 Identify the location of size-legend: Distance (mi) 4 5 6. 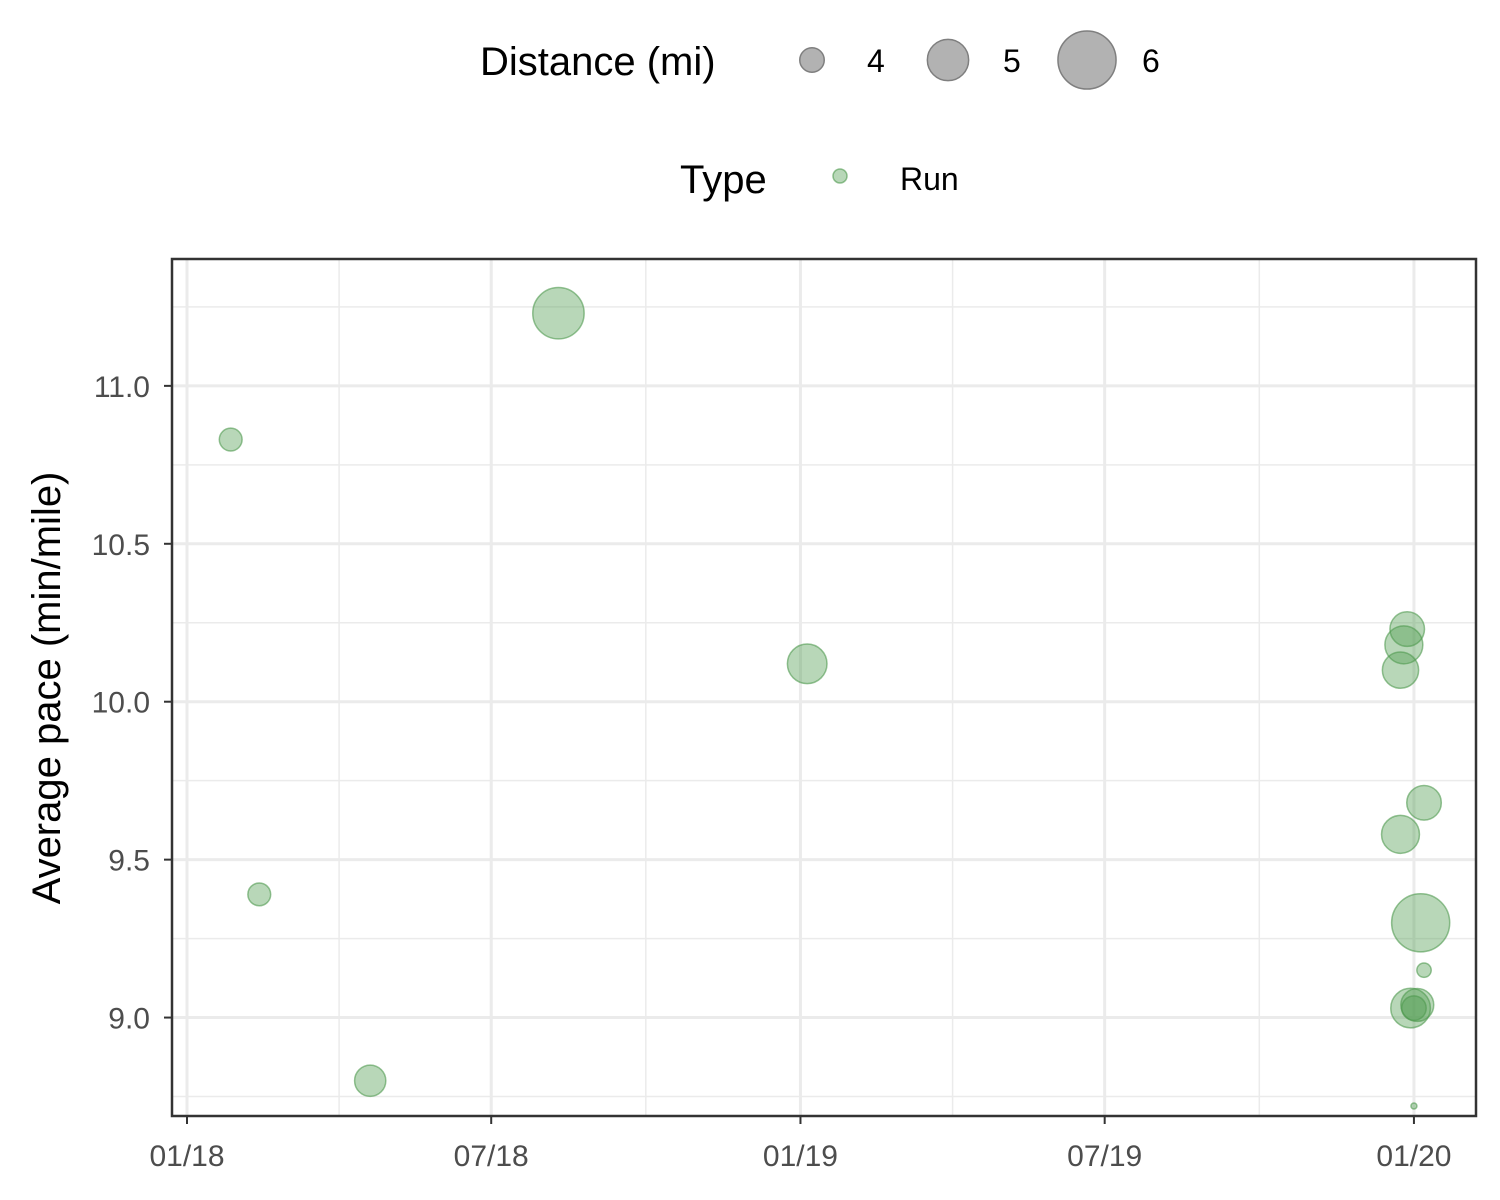
(820, 60).